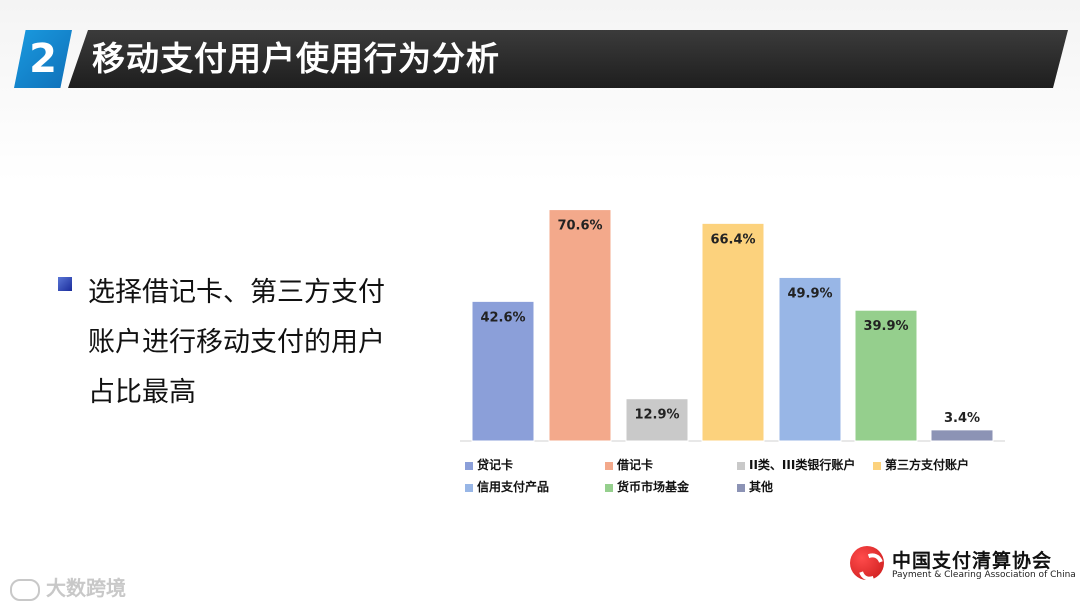 The height and width of the screenshot is (608, 1080). I want to click on bullet-line-1: 选择借记卡、第三方支付, so click(236, 292).